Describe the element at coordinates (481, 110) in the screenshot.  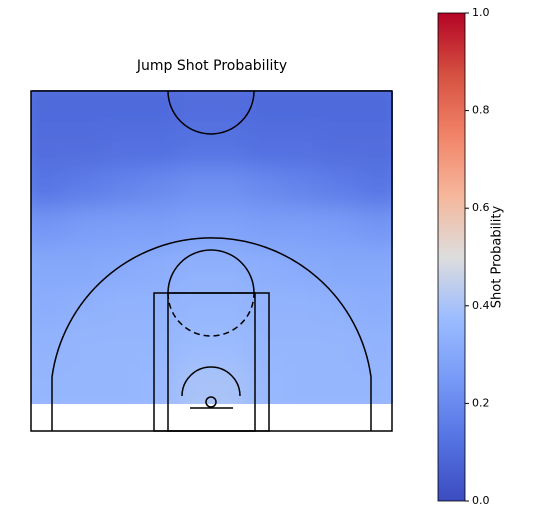
I see `colorbar-tick-label: 0.8` at that location.